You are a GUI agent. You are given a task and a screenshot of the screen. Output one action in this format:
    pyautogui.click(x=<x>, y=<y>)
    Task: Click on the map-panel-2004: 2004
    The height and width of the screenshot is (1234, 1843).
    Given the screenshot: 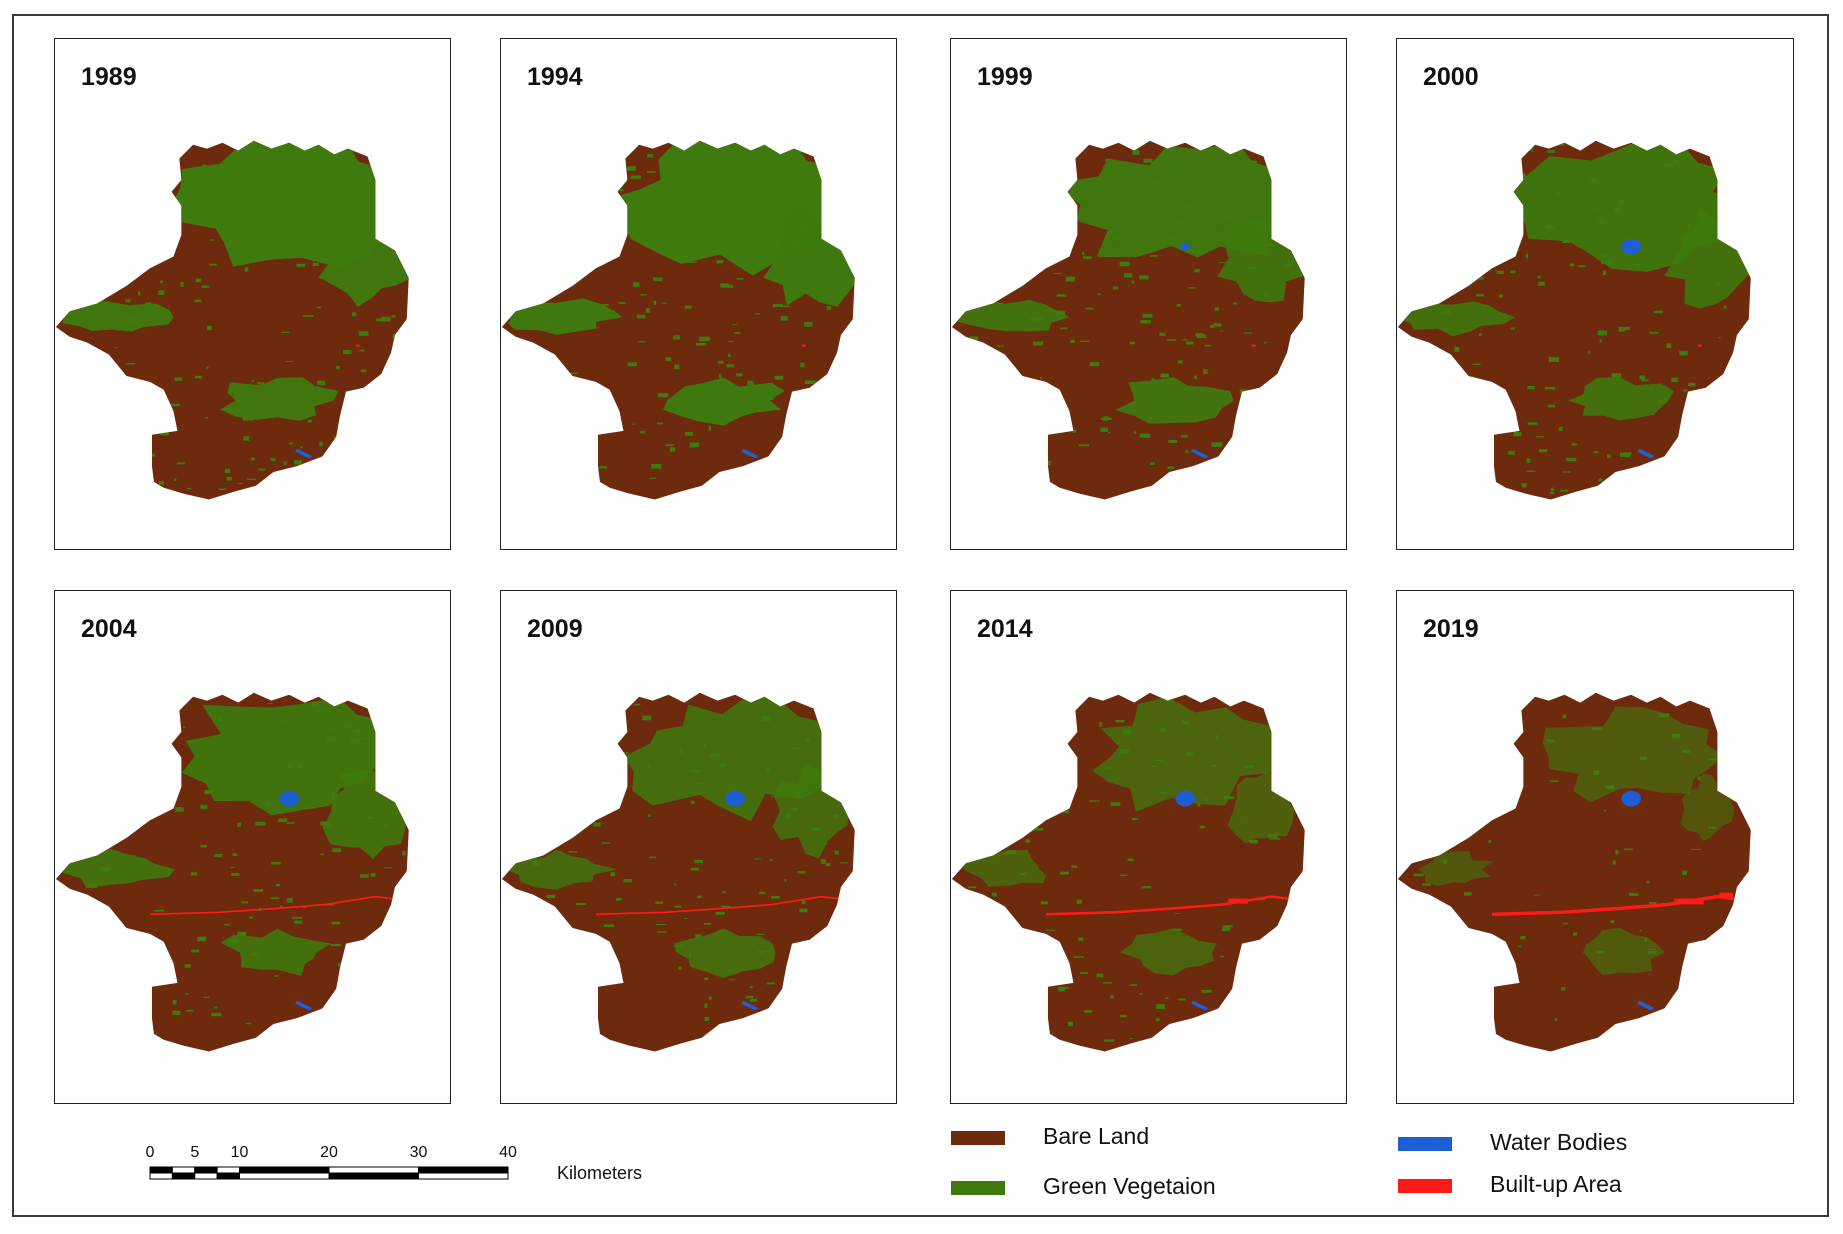 What is the action you would take?
    pyautogui.click(x=252, y=847)
    